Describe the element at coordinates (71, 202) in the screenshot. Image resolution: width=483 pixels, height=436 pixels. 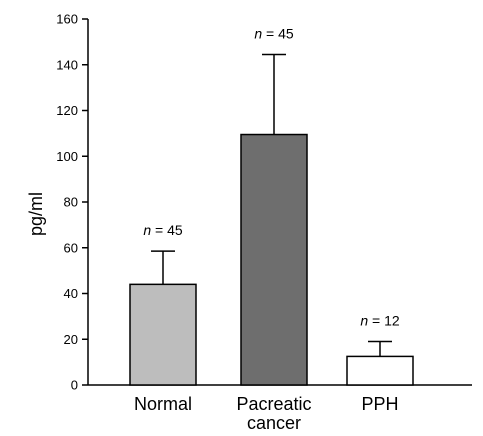
I see `y-tick-label: 80` at that location.